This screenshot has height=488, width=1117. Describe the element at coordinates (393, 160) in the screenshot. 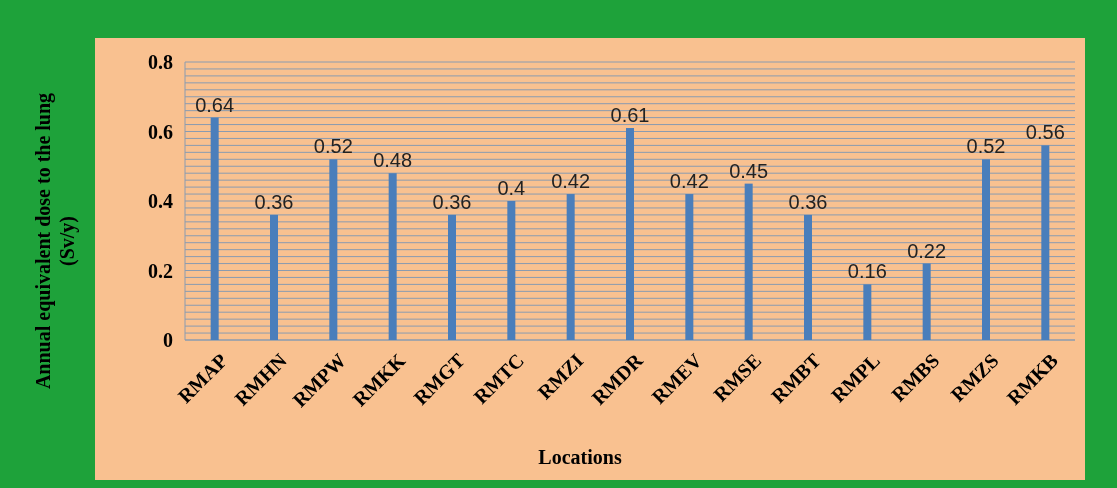

I see `data-label: 0.48` at that location.